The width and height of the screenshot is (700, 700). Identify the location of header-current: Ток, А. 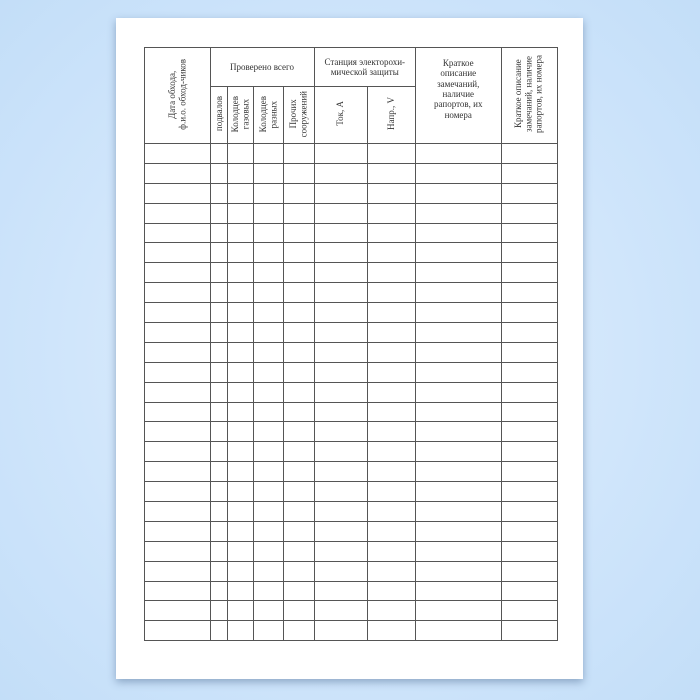
(340, 115).